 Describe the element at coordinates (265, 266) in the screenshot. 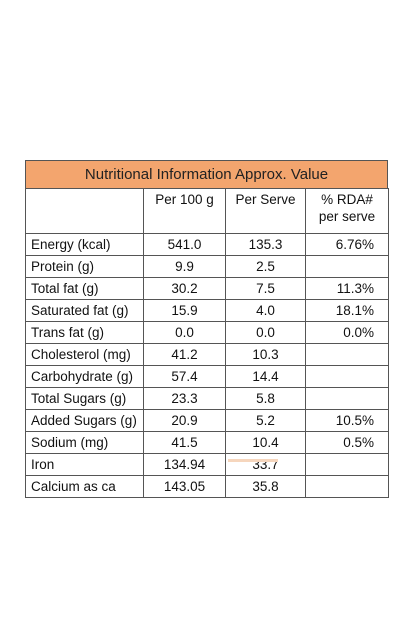

I see `value-per-serve: 2.5` at that location.